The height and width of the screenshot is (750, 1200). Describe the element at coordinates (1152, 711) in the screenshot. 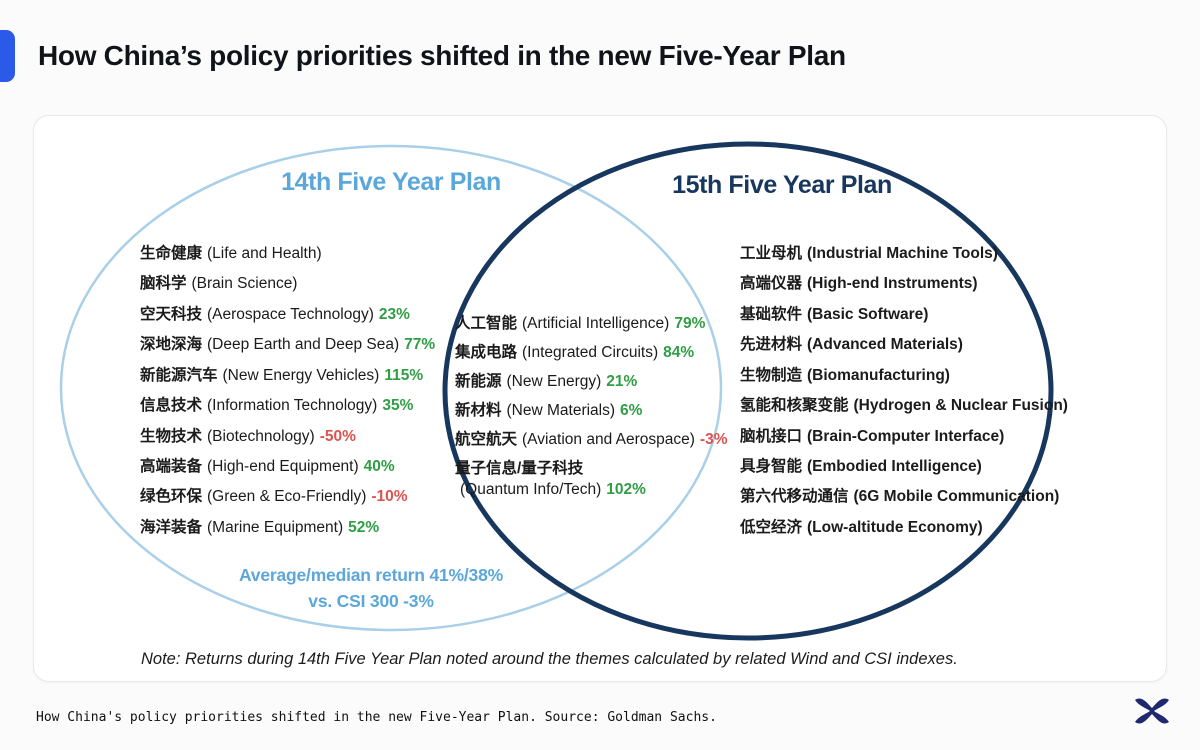

I see `brand-logo-icon` at that location.